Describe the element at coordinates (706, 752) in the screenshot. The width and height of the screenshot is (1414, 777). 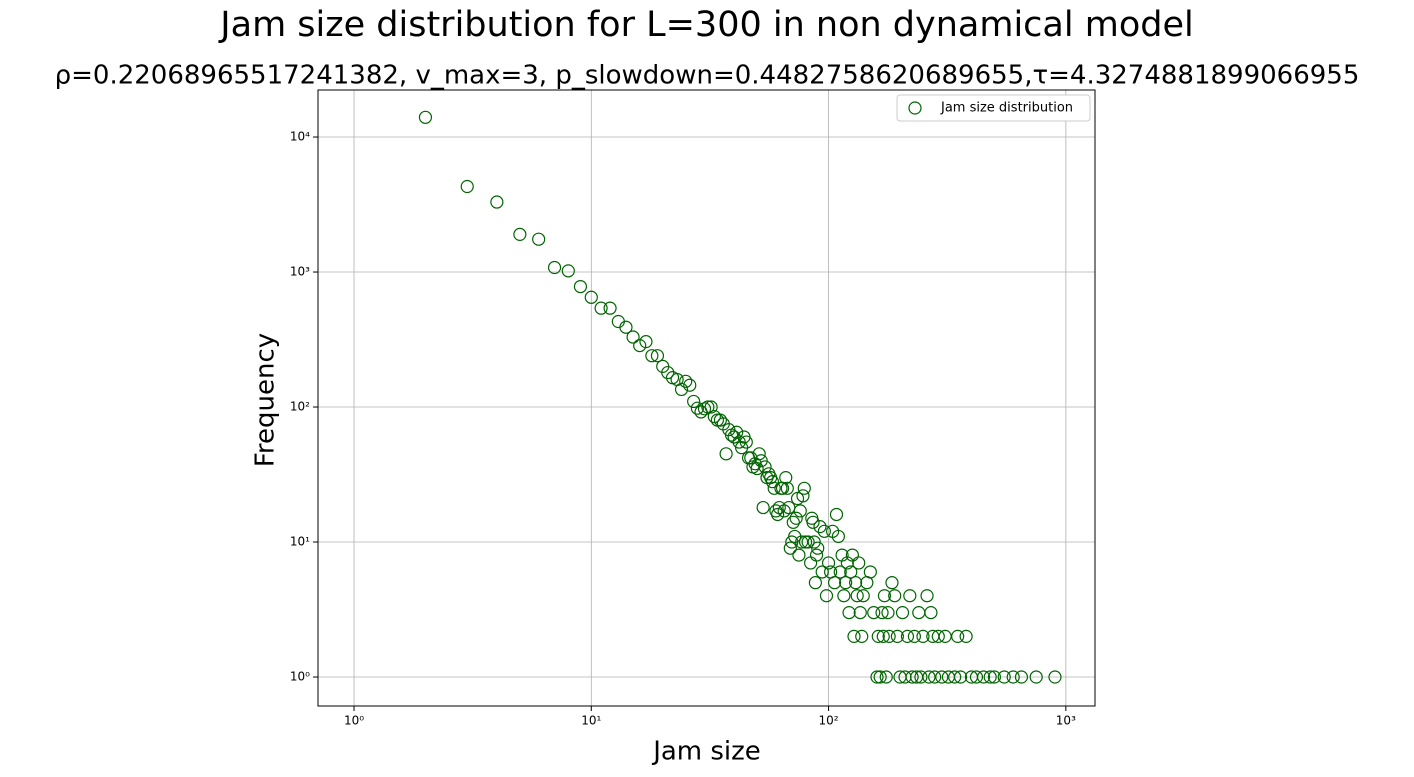
I see `x-axis-label: Jam size` at that location.